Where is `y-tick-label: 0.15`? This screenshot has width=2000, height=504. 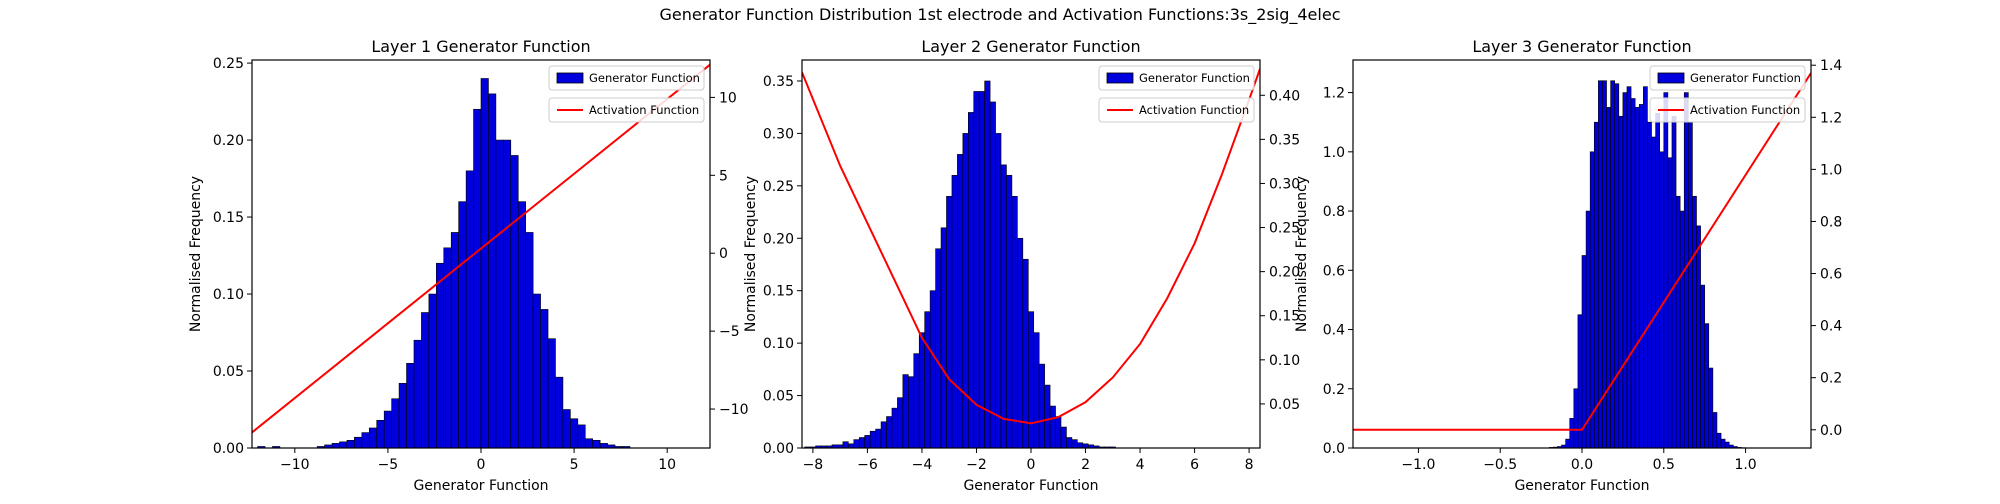
y-tick-label: 0.15 is located at coordinates (228, 218).